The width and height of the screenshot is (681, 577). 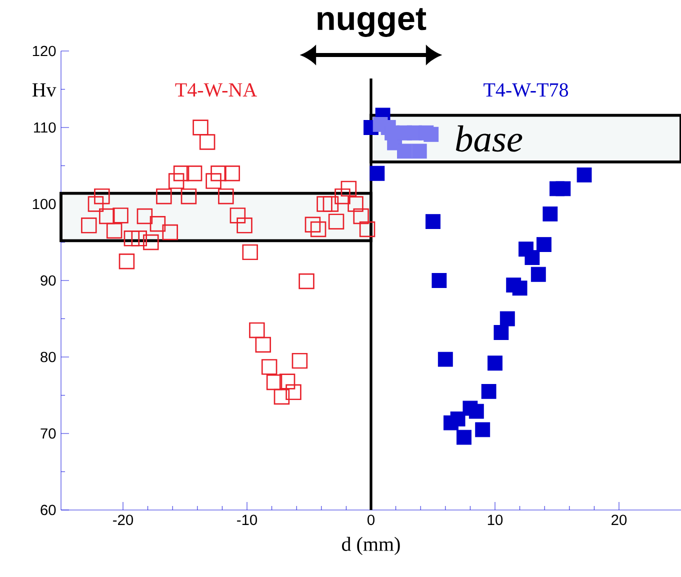 I want to click on series-label: T4-W-NA, so click(x=216, y=90).